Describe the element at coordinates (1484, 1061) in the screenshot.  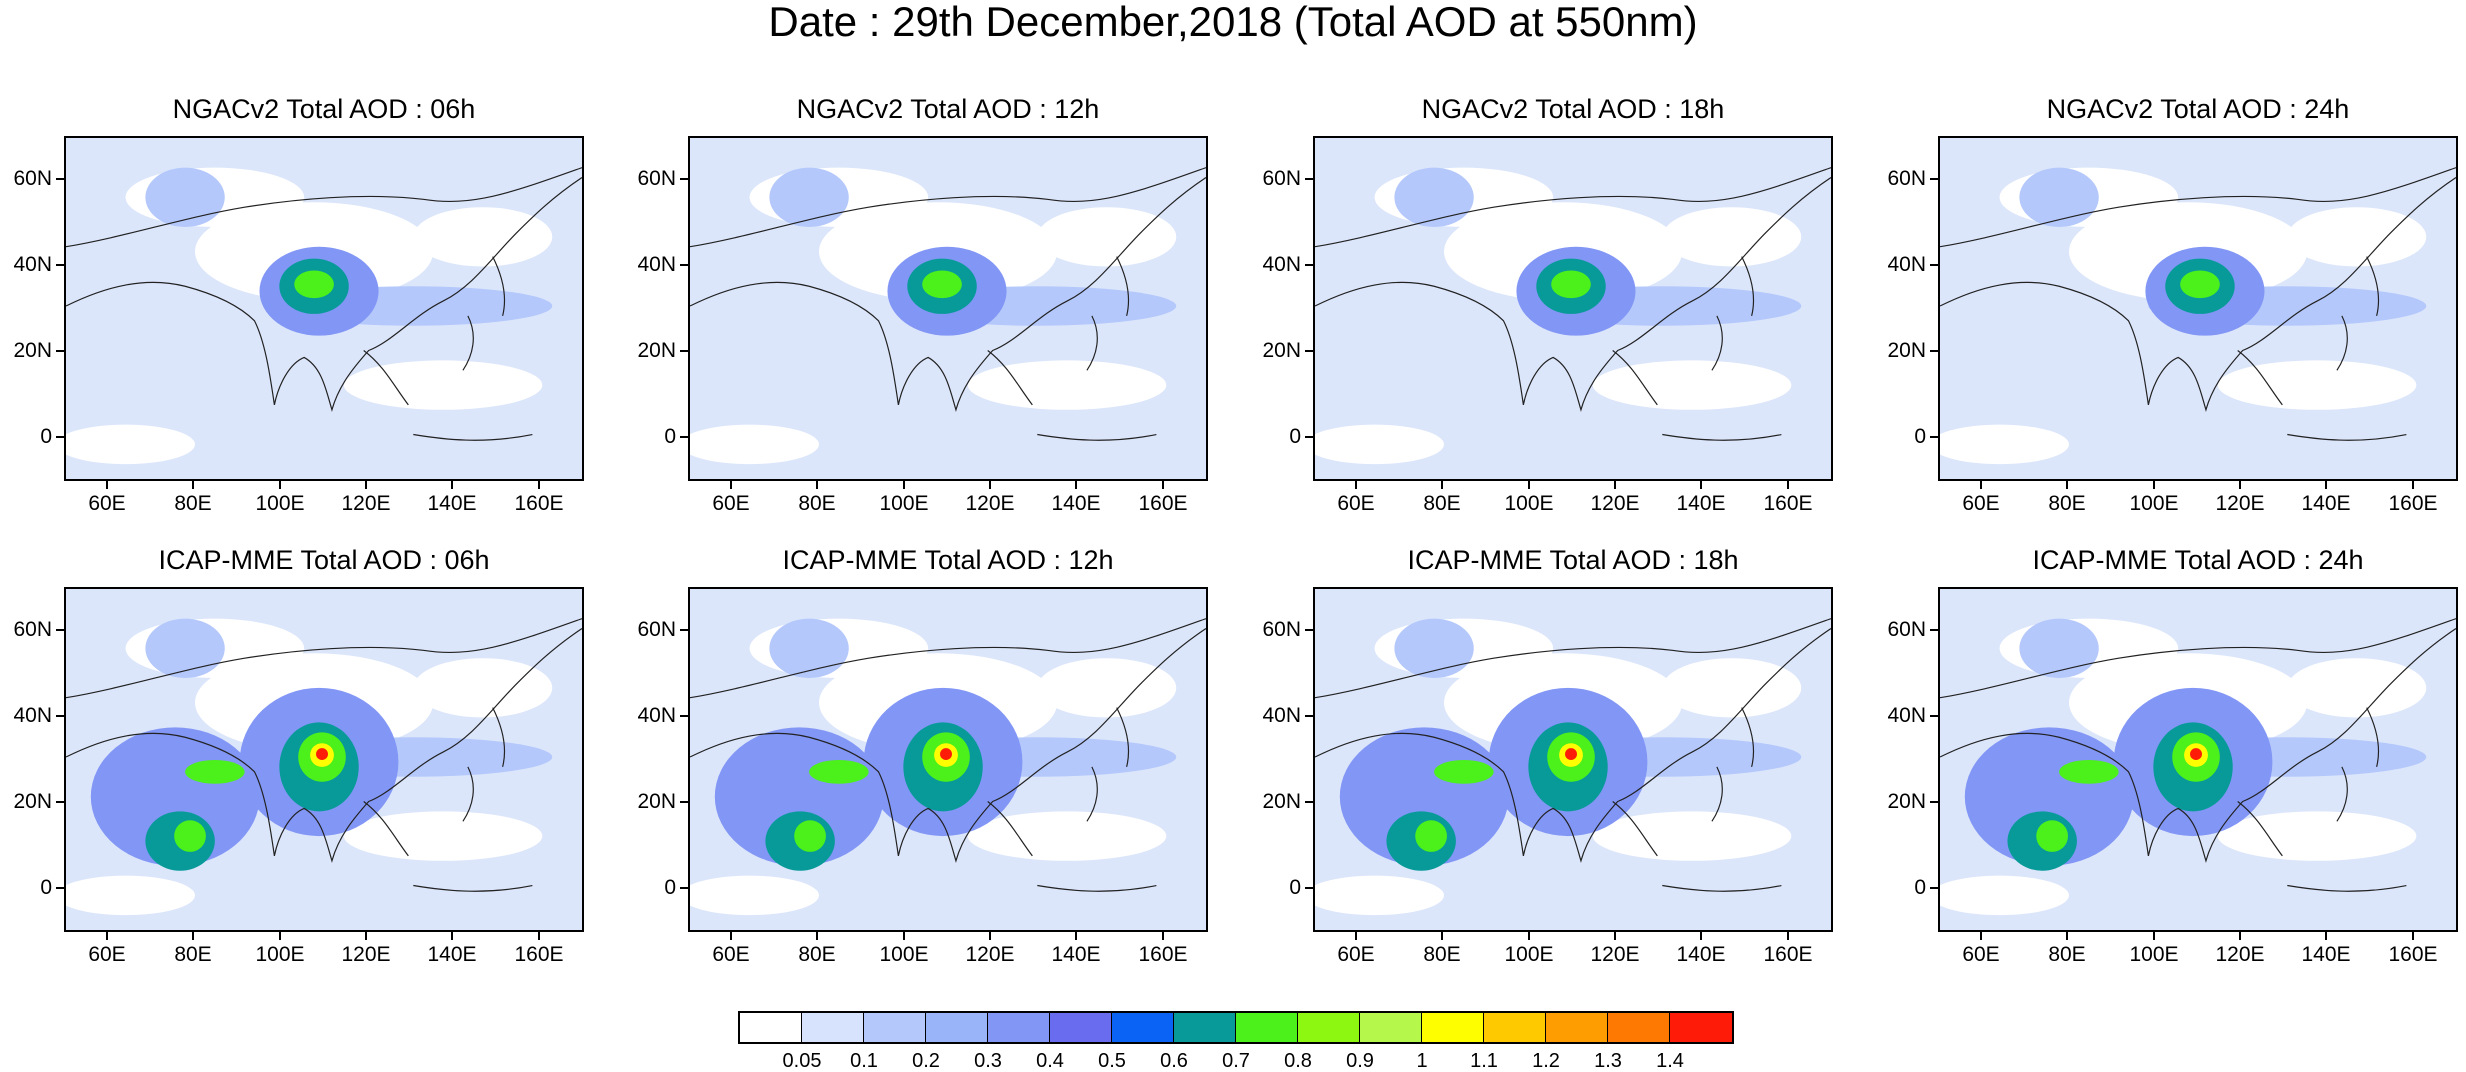
I see `colorbar-label: 1.1` at that location.